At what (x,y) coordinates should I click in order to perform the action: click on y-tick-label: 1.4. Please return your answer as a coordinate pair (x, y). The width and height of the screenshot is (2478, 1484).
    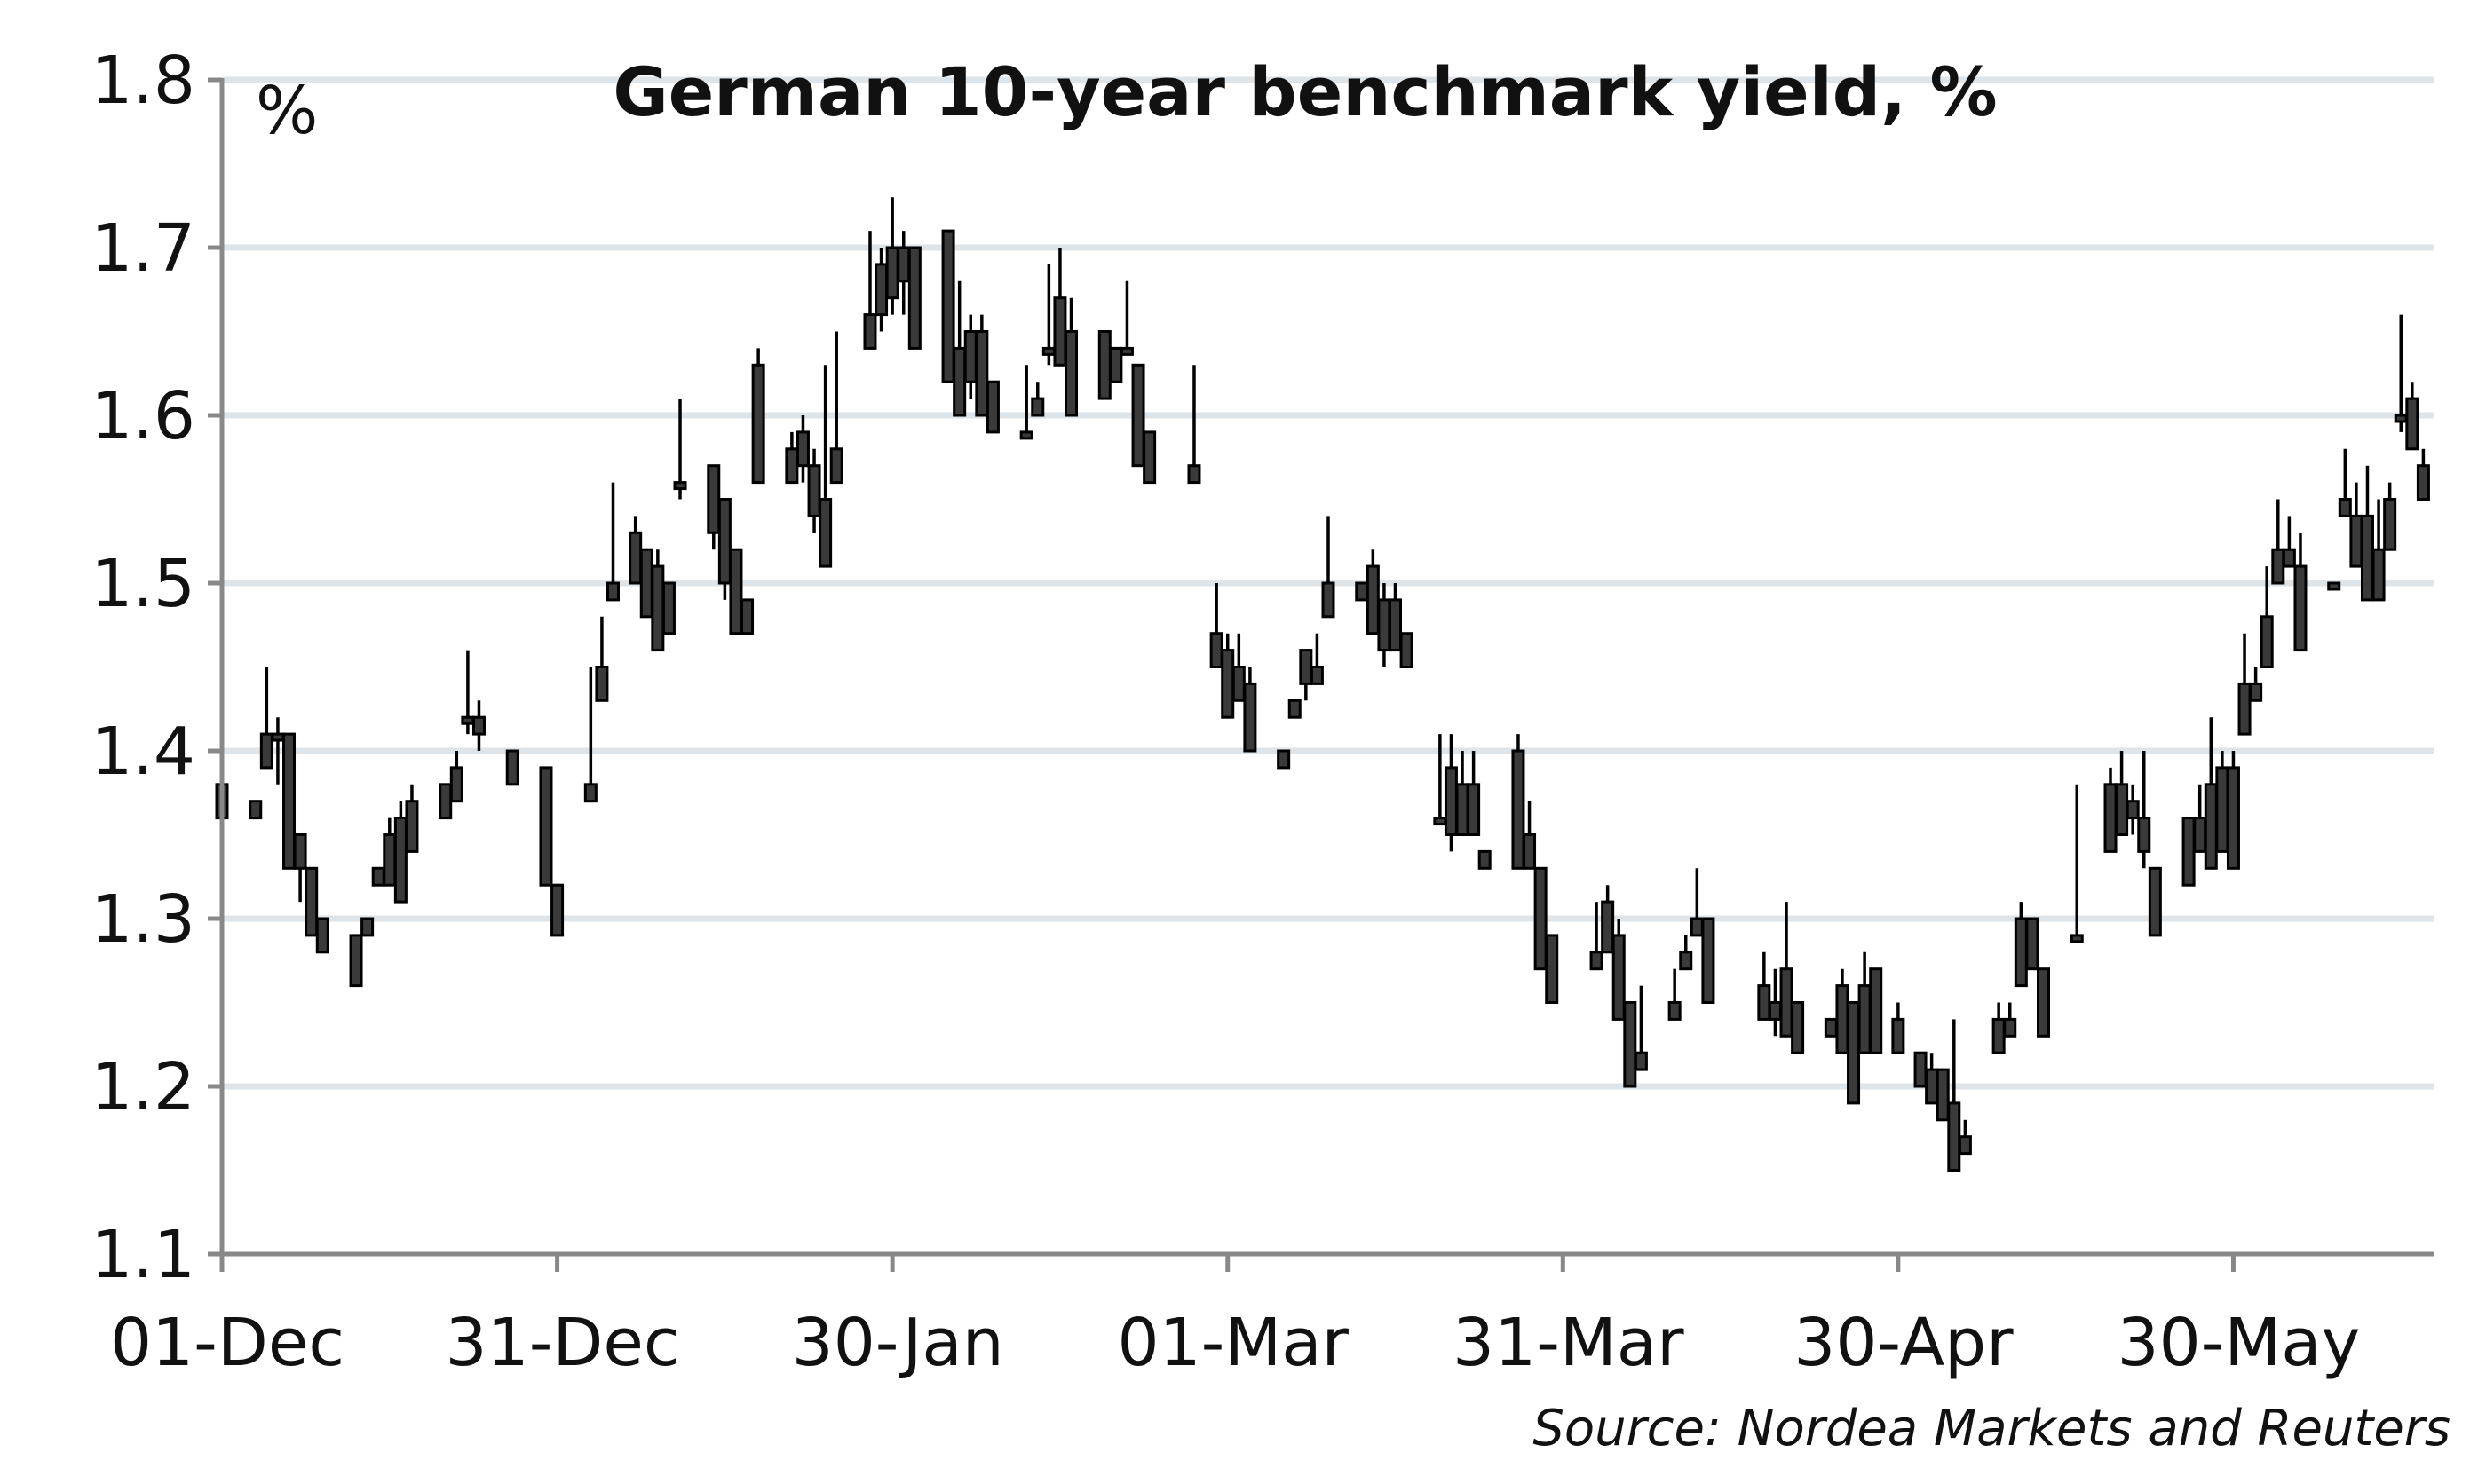
    Looking at the image, I should click on (143, 752).